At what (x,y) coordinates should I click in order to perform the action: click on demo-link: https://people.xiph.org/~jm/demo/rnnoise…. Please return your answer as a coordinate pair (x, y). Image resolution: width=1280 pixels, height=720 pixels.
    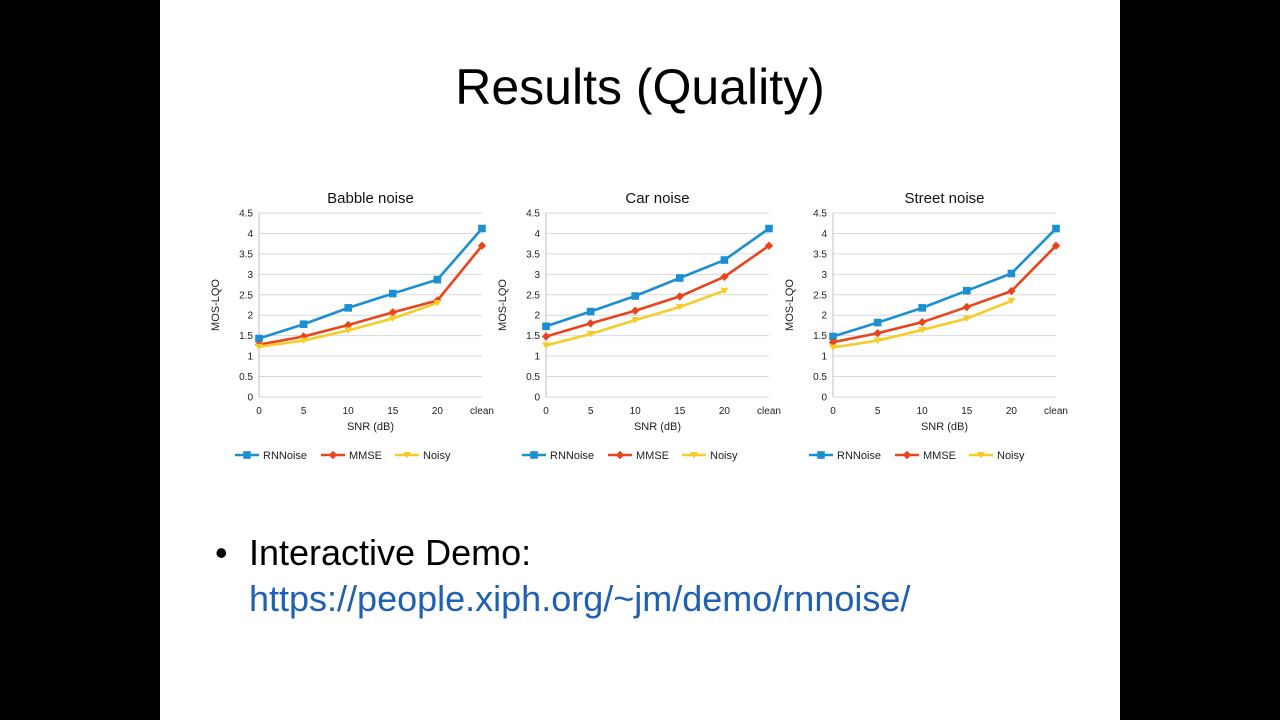
    Looking at the image, I should click on (580, 598).